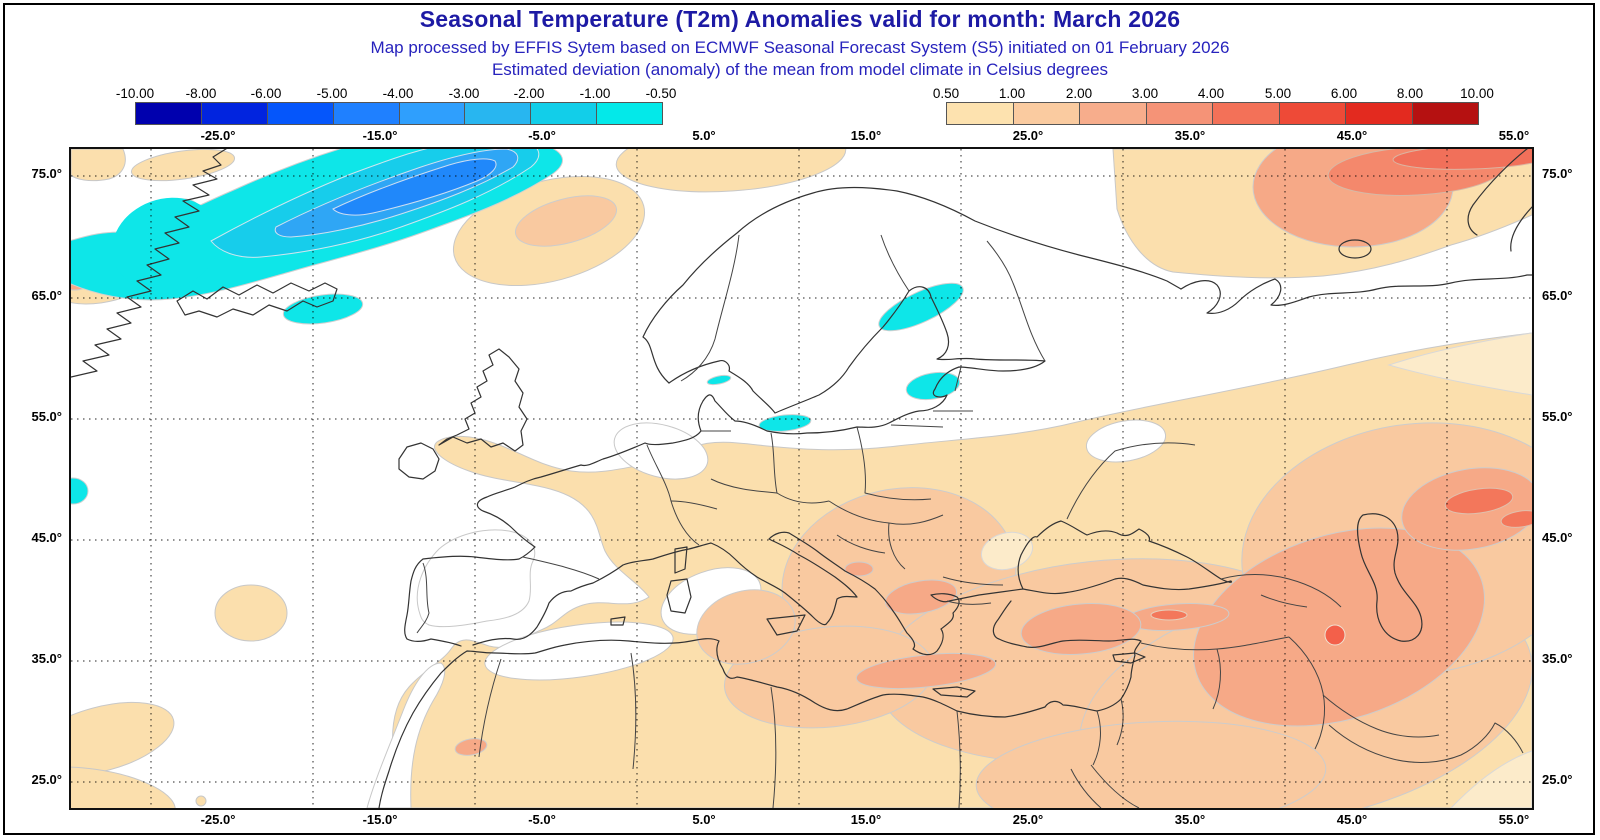 The height and width of the screenshot is (840, 1600). Describe the element at coordinates (946, 93) in the screenshot. I see `pos-tick: 0.50` at that location.